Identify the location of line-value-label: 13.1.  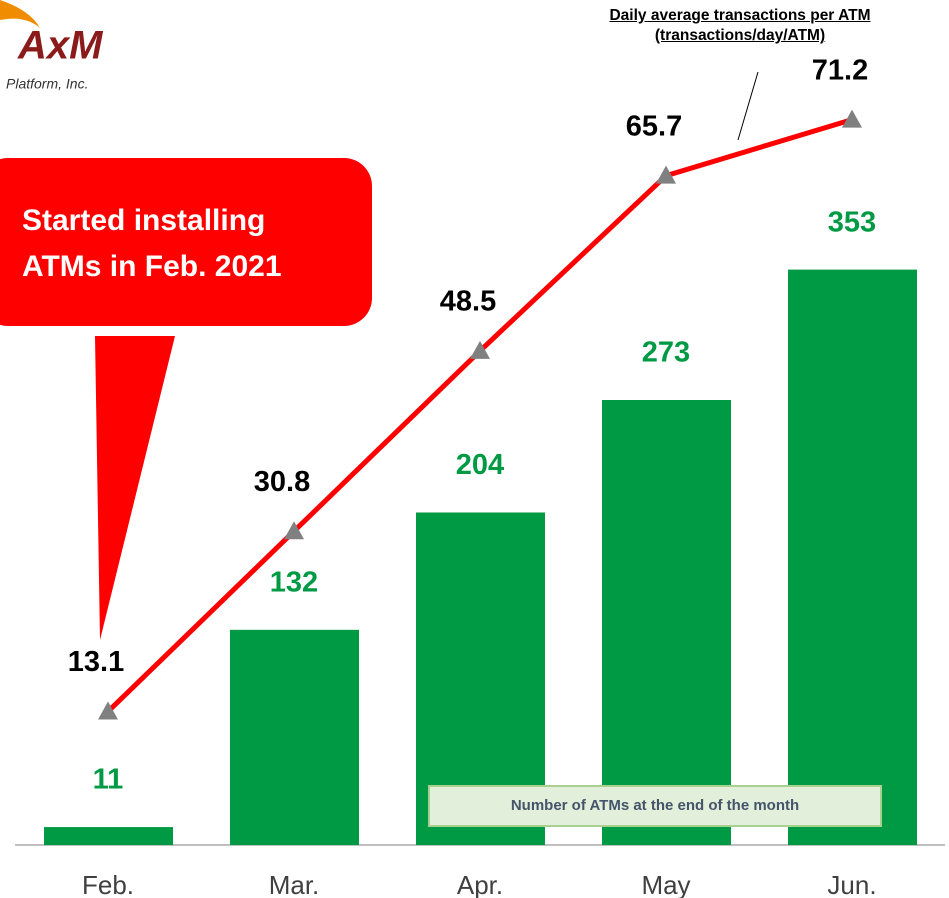
(96, 662).